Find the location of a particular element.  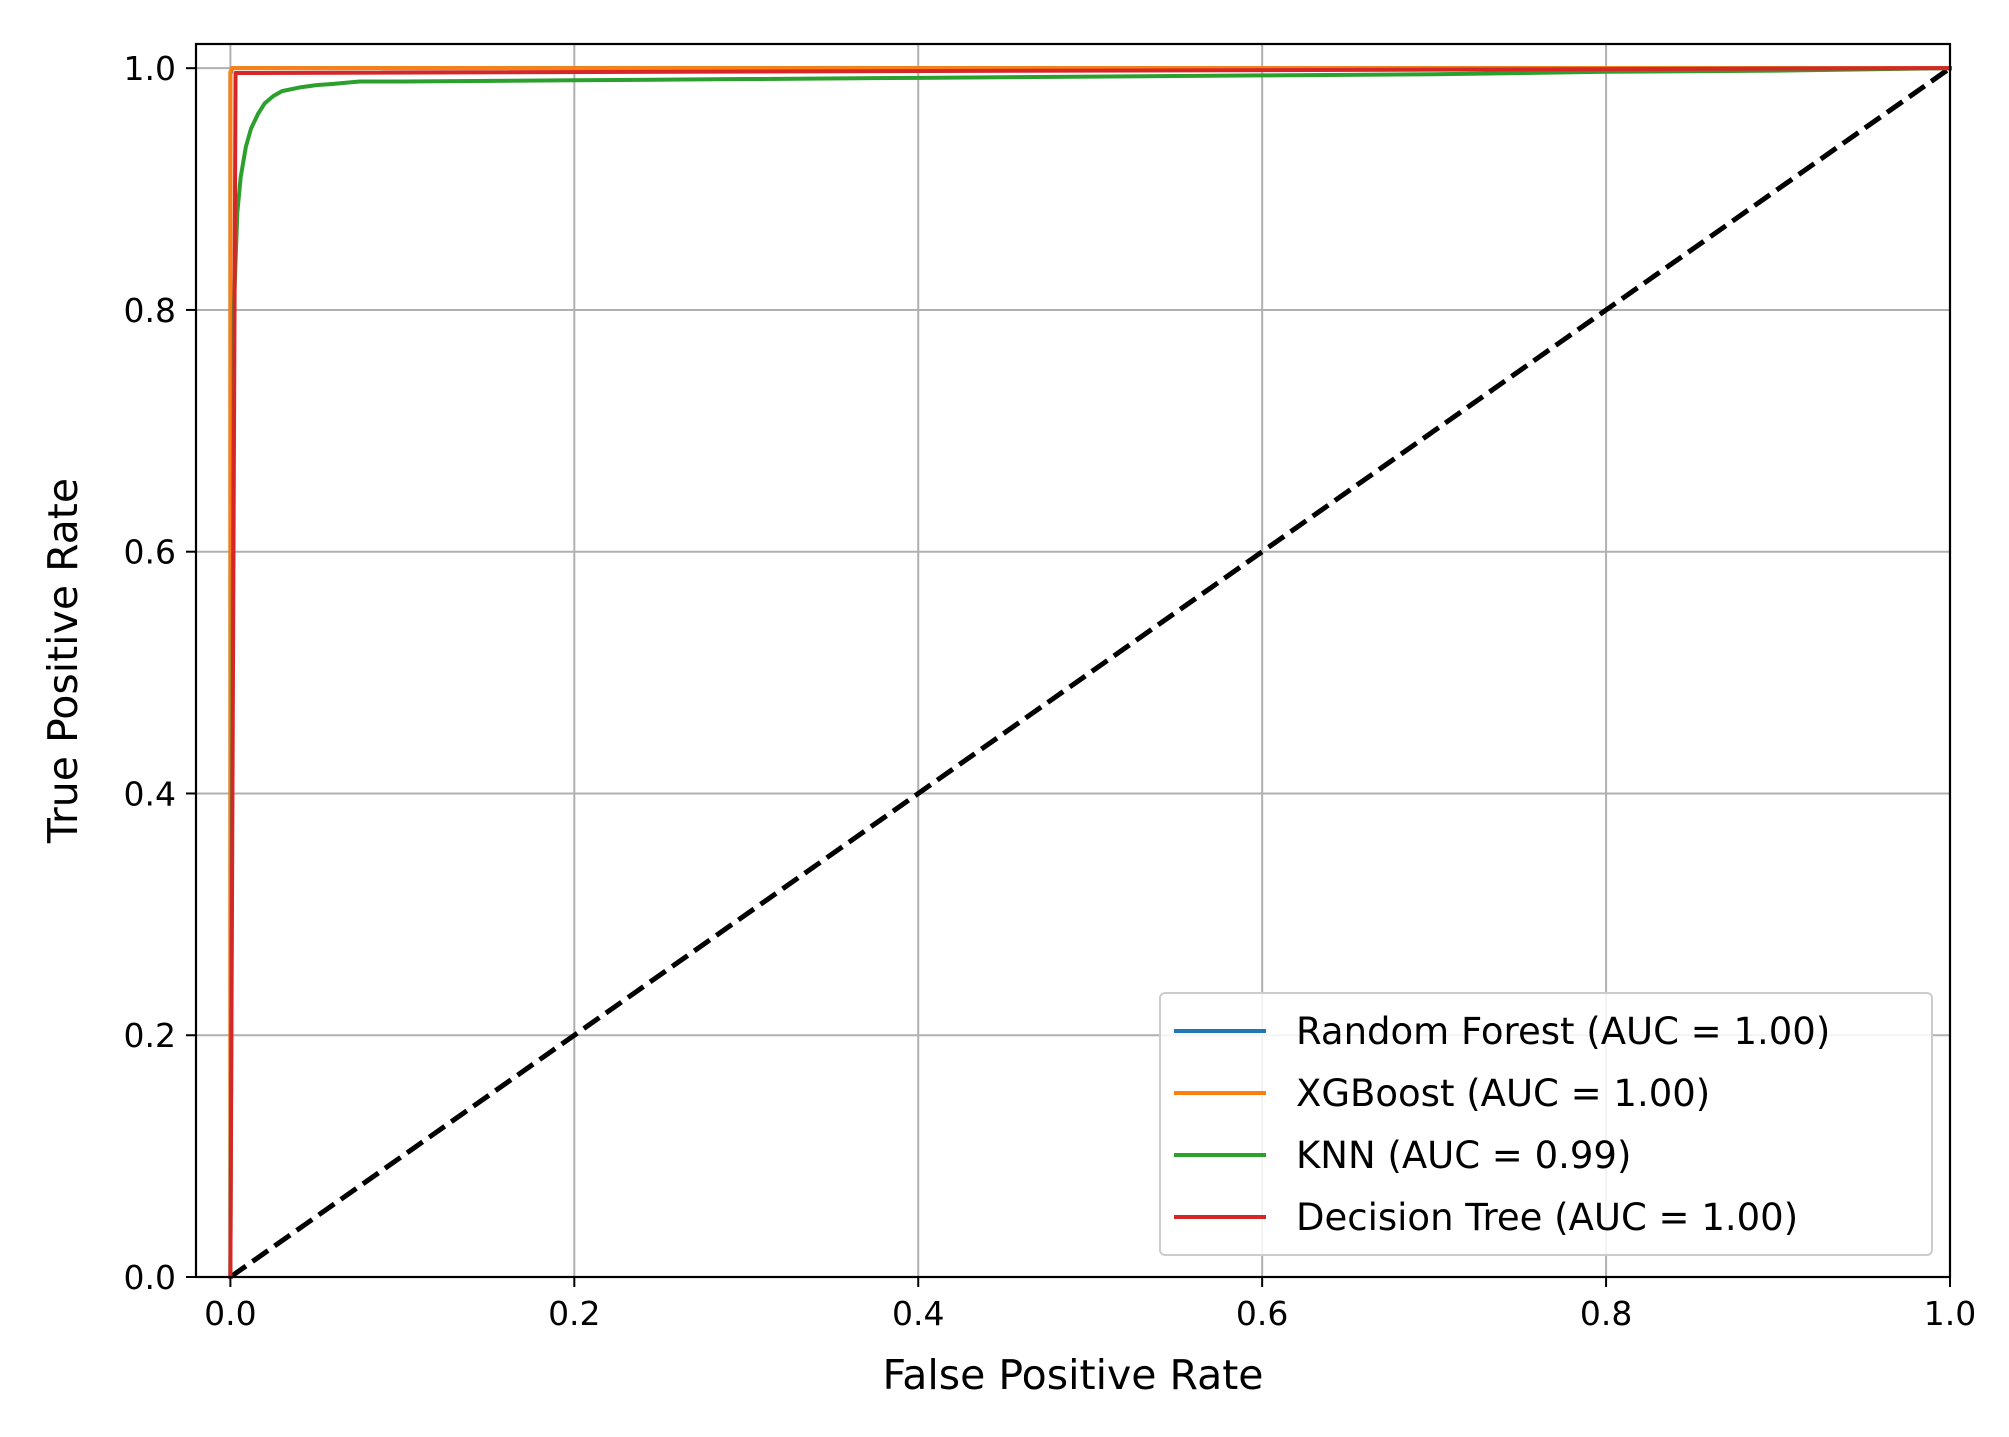

legend-label-3: Decision Tree (AUC = 1.00) is located at coordinates (1547, 1217).